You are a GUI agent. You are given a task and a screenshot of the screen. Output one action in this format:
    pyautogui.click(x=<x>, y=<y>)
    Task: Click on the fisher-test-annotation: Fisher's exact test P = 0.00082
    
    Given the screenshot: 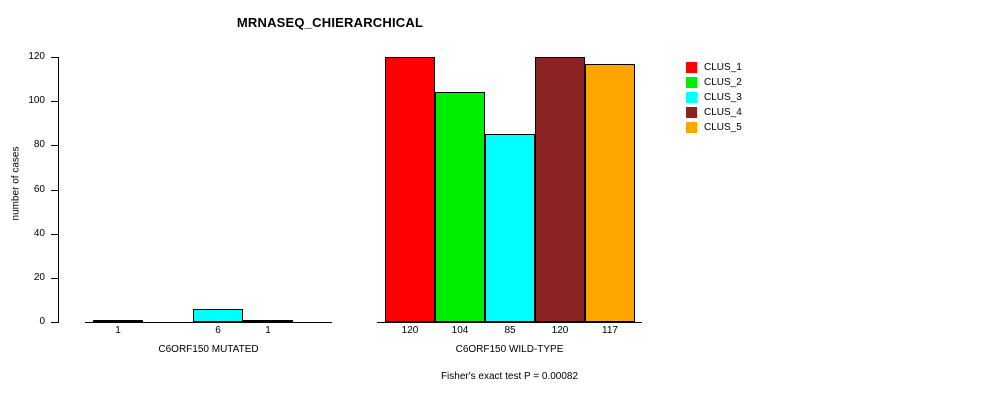 What is the action you would take?
    pyautogui.click(x=509, y=376)
    